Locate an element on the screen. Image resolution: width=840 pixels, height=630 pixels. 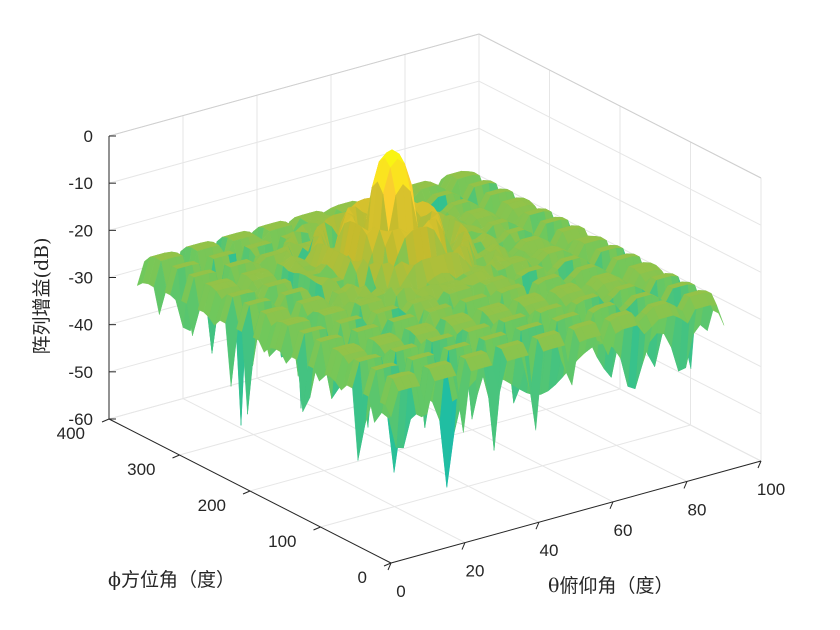
z-tick-label: -60 is located at coordinates (80, 419).